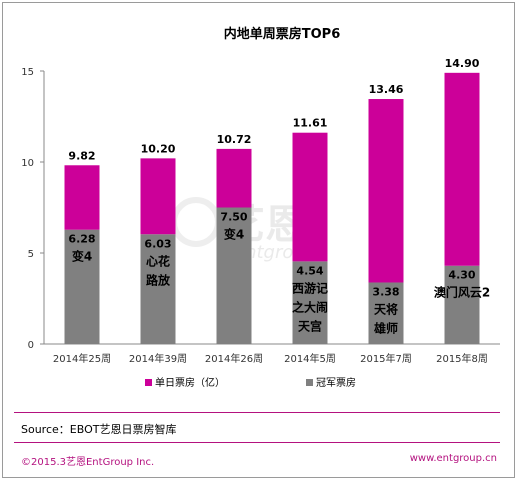 This screenshot has height=482, width=519. What do you see at coordinates (81, 155) in the screenshot?
I see `total-label-0: 9.82` at bounding box center [81, 155].